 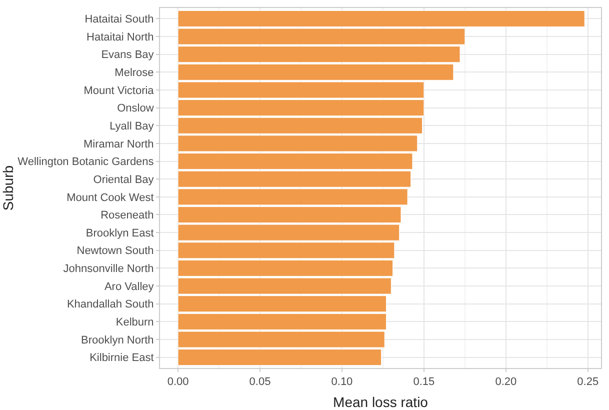 I want to click on y-tick-label: Roseneath, so click(x=127, y=216).